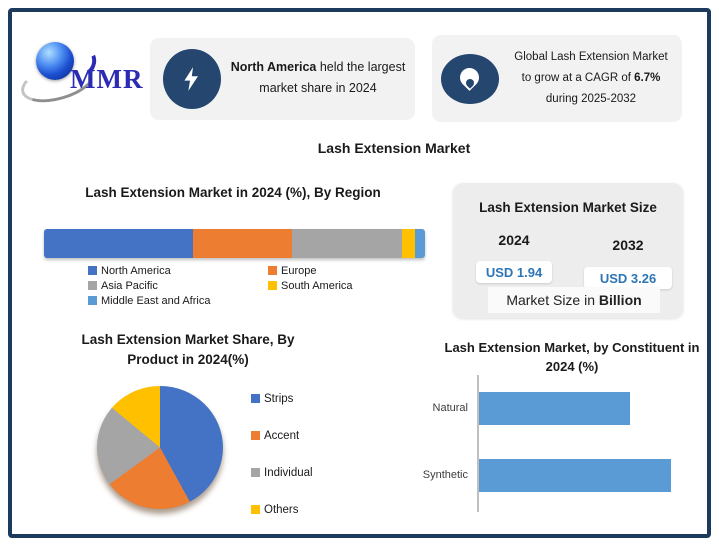 Image resolution: width=719 pixels, height=547 pixels. What do you see at coordinates (318, 88) in the screenshot?
I see `callout-left-line2: market share in 2024` at bounding box center [318, 88].